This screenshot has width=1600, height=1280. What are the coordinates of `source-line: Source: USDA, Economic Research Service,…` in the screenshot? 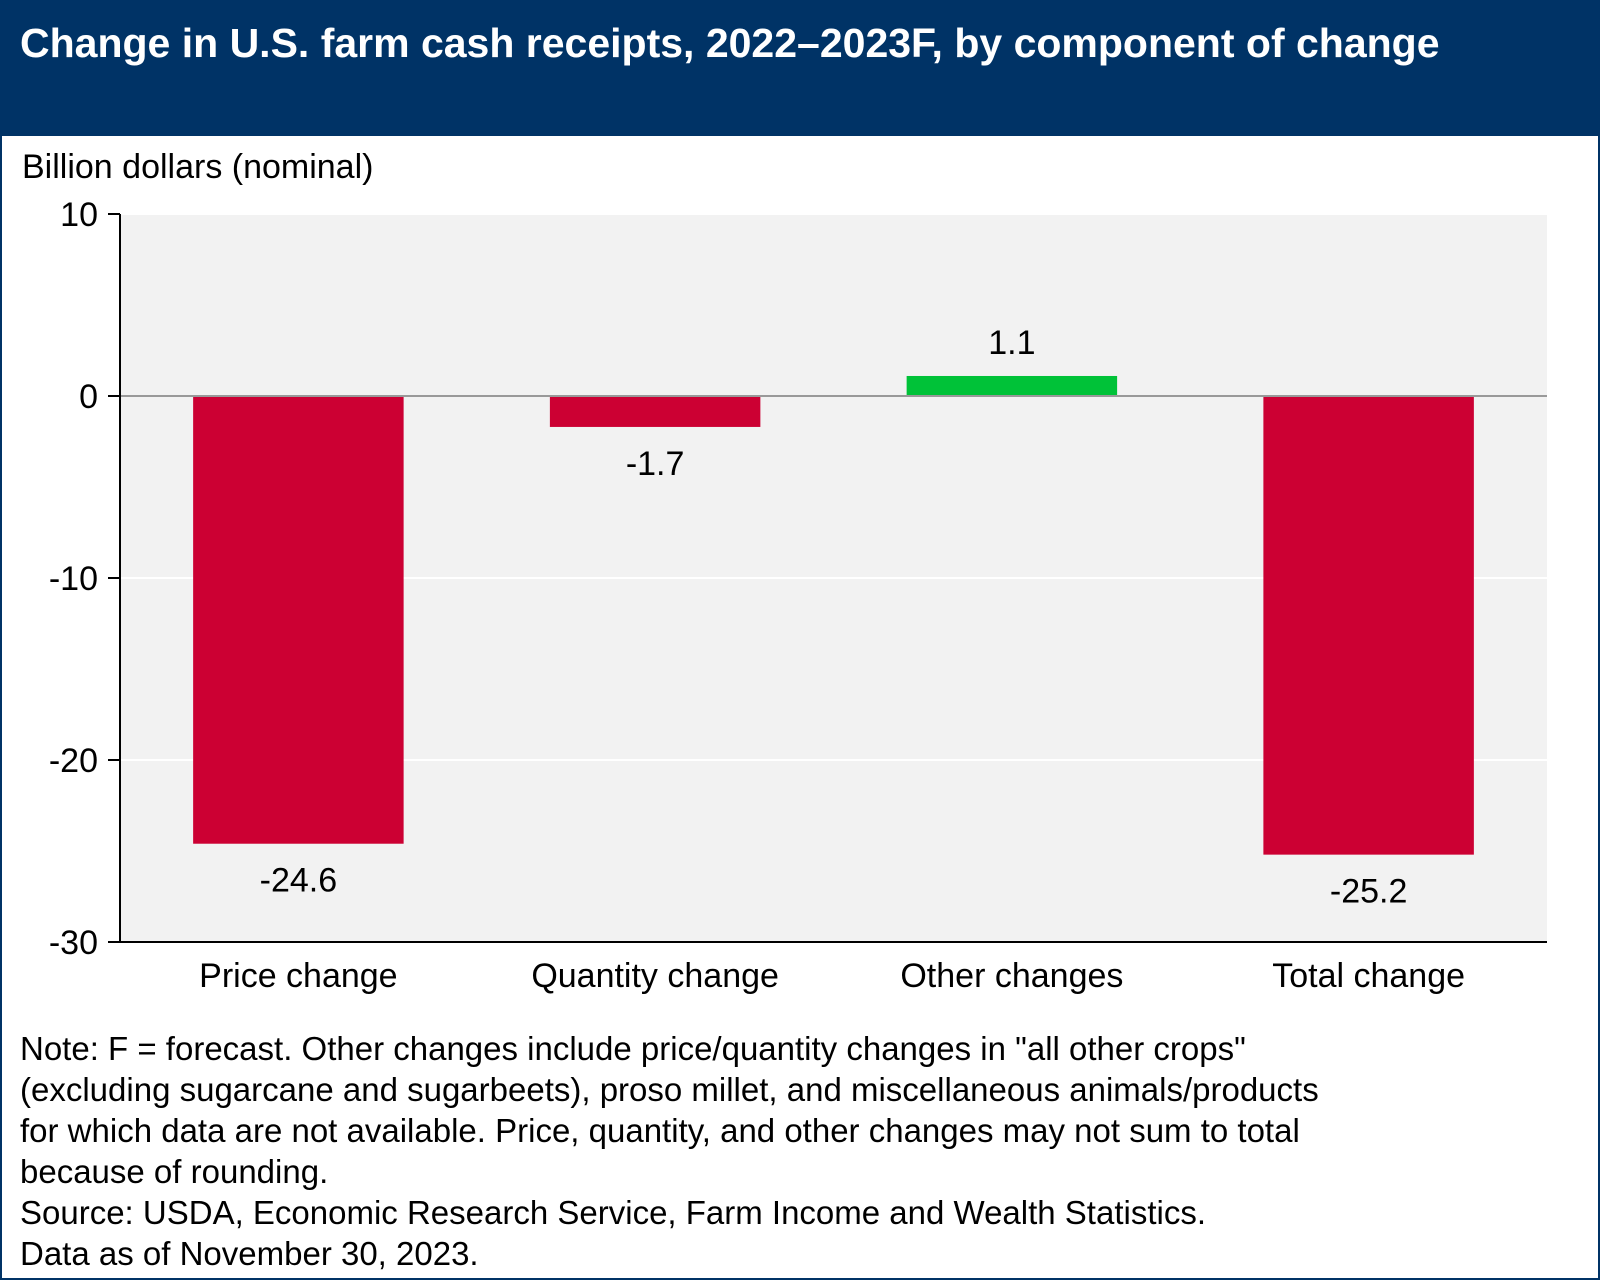 It's located at (613, 1212).